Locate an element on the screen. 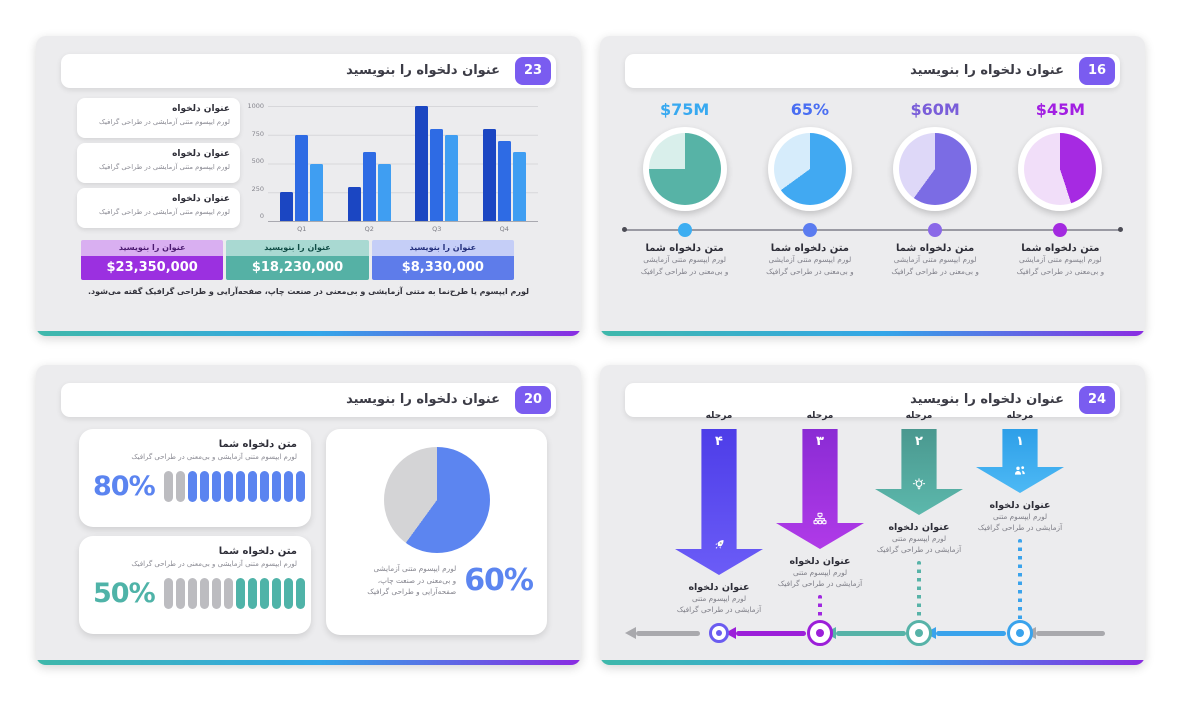 Image resolution: width=1180 pixels, height=701 pixels. progress-pills is located at coordinates (234, 593).